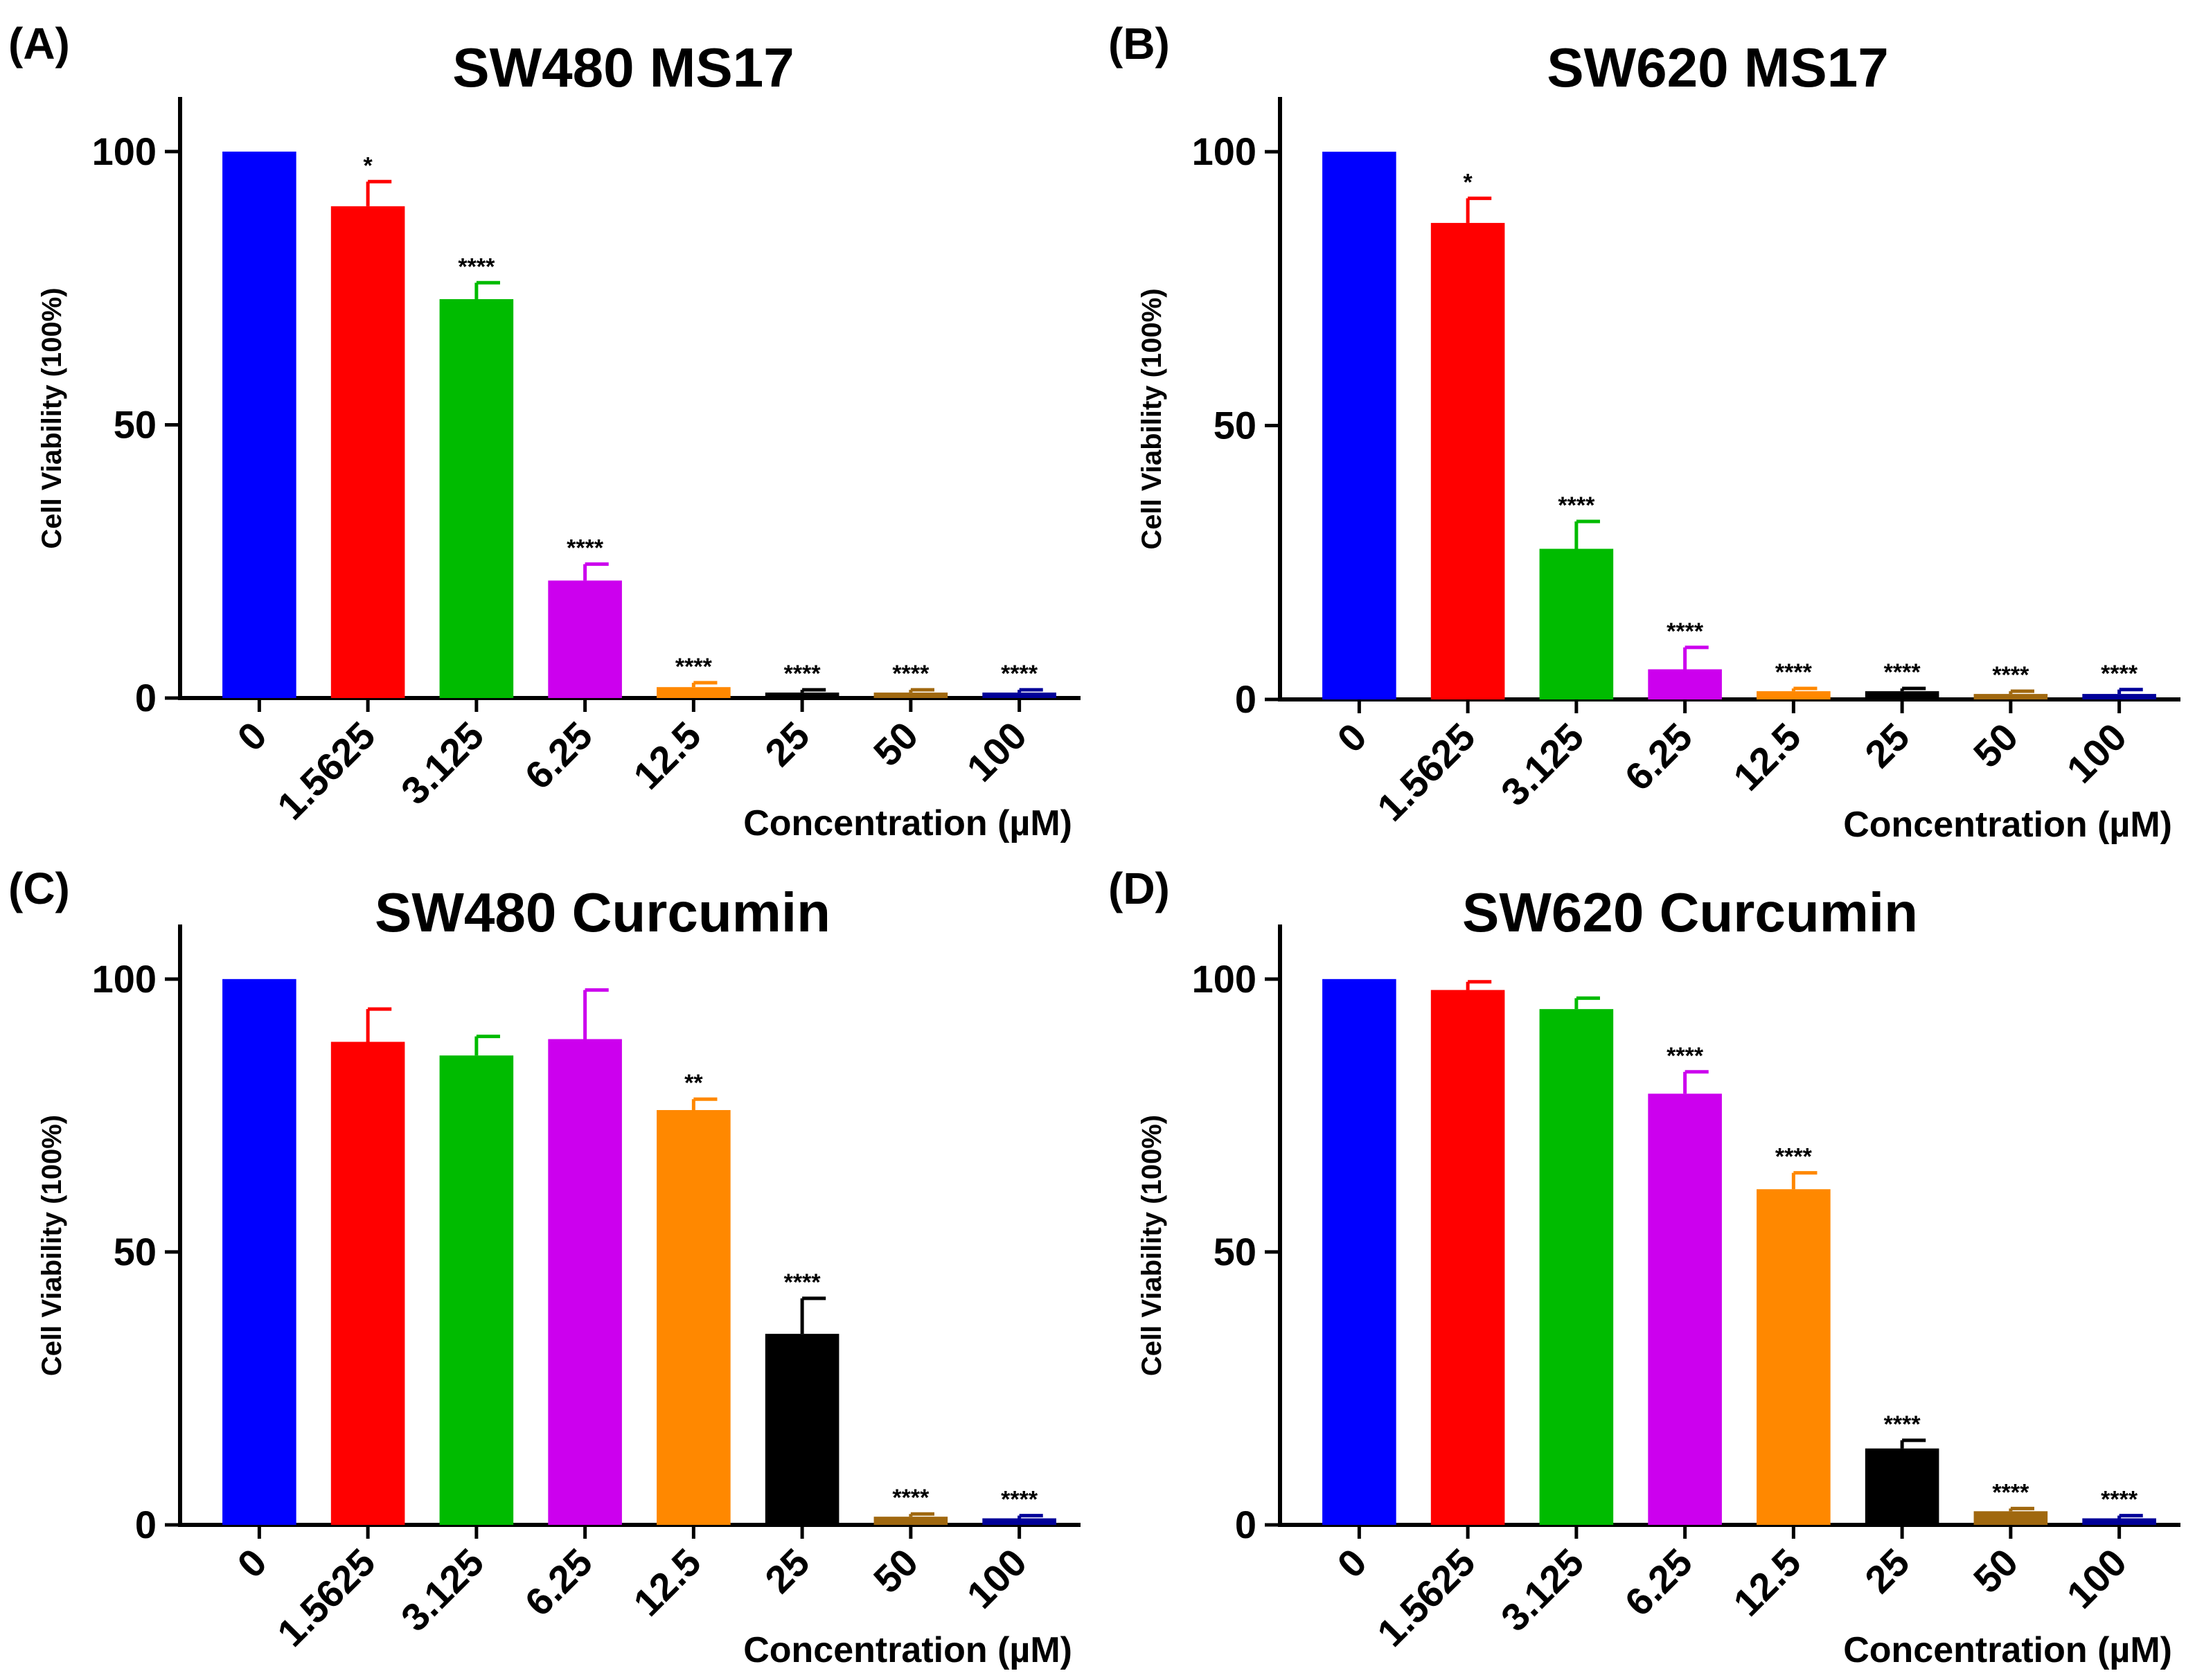  Describe the element at coordinates (1139, 44) in the screenshot. I see `panel-letter: (B)` at that location.